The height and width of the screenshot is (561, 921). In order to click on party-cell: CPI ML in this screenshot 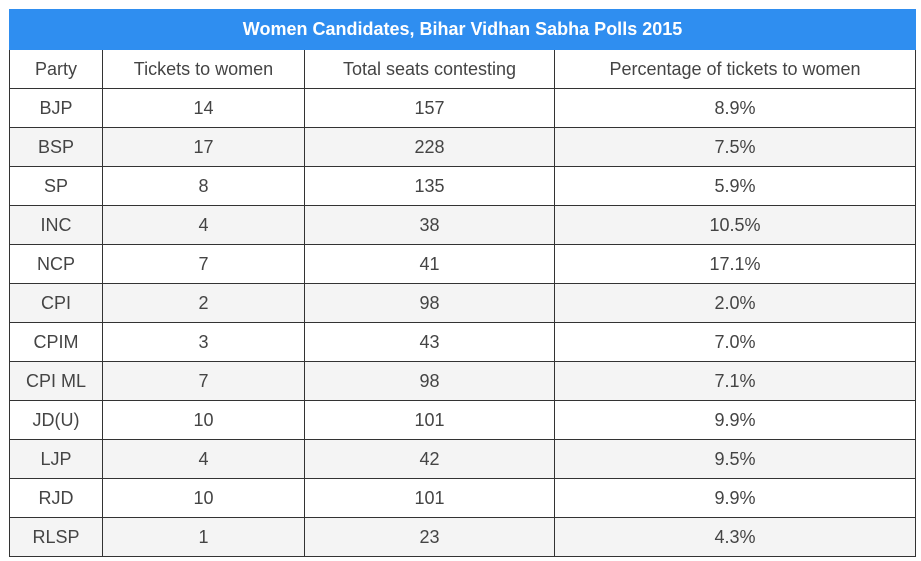, I will do `click(56, 381)`.